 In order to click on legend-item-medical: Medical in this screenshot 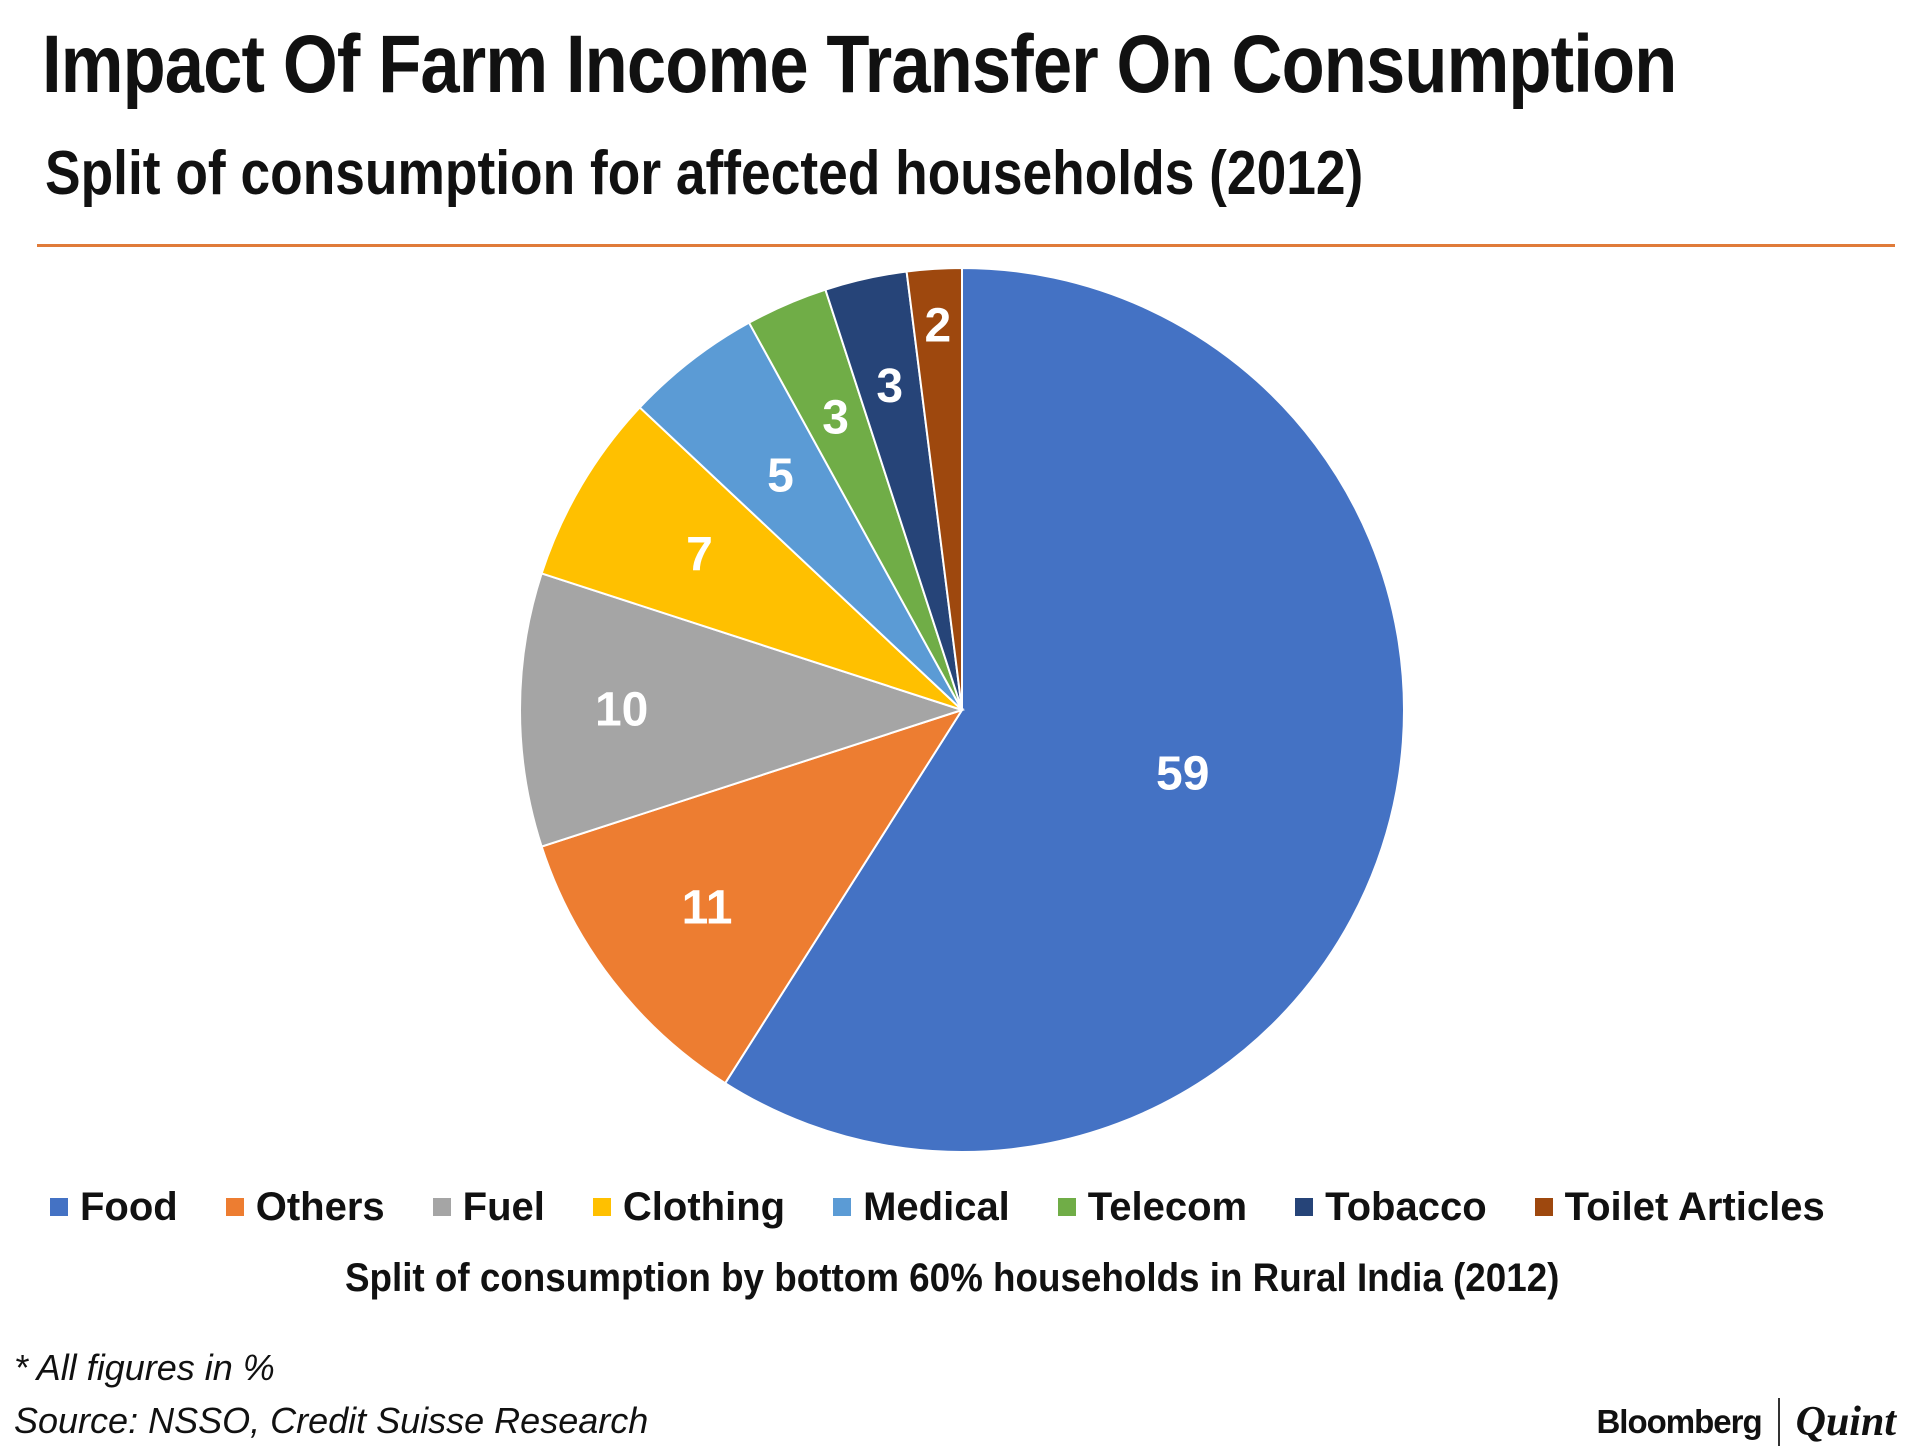, I will do `click(921, 1207)`.